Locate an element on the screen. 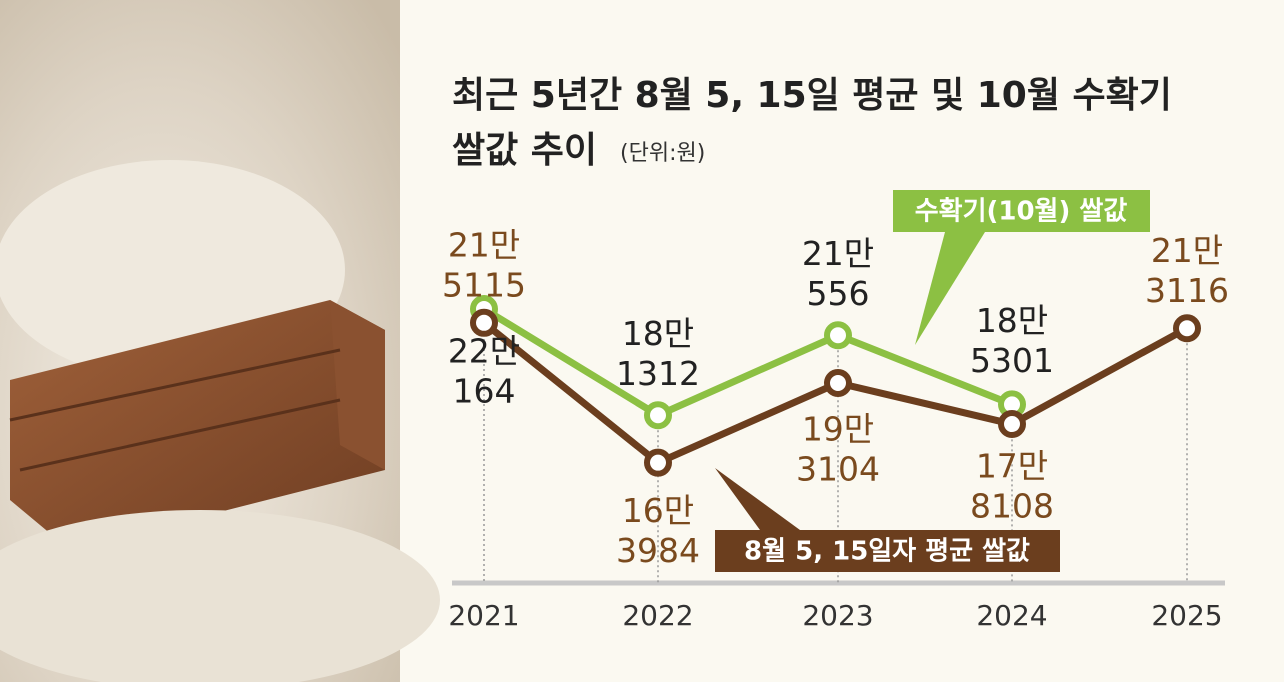 Image resolution: width=1284 pixels, height=682 pixels. chart-title: 쌀값 추이 is located at coordinates (524, 150).